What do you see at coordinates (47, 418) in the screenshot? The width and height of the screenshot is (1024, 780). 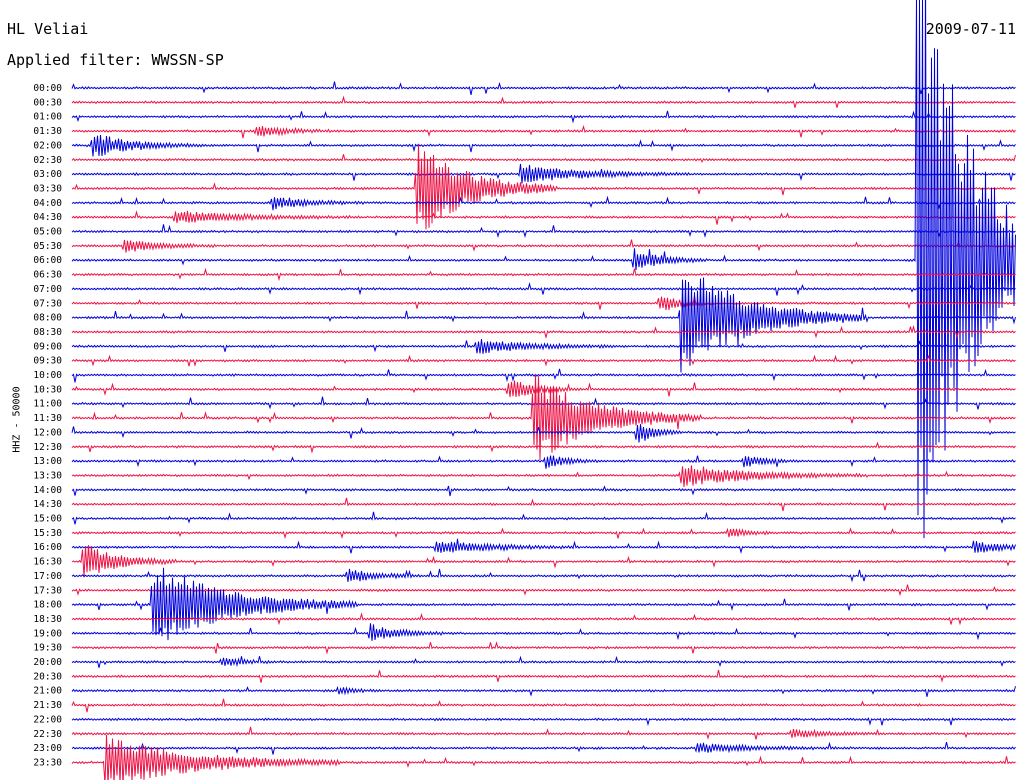 I see `row-label: 11:30` at bounding box center [47, 418].